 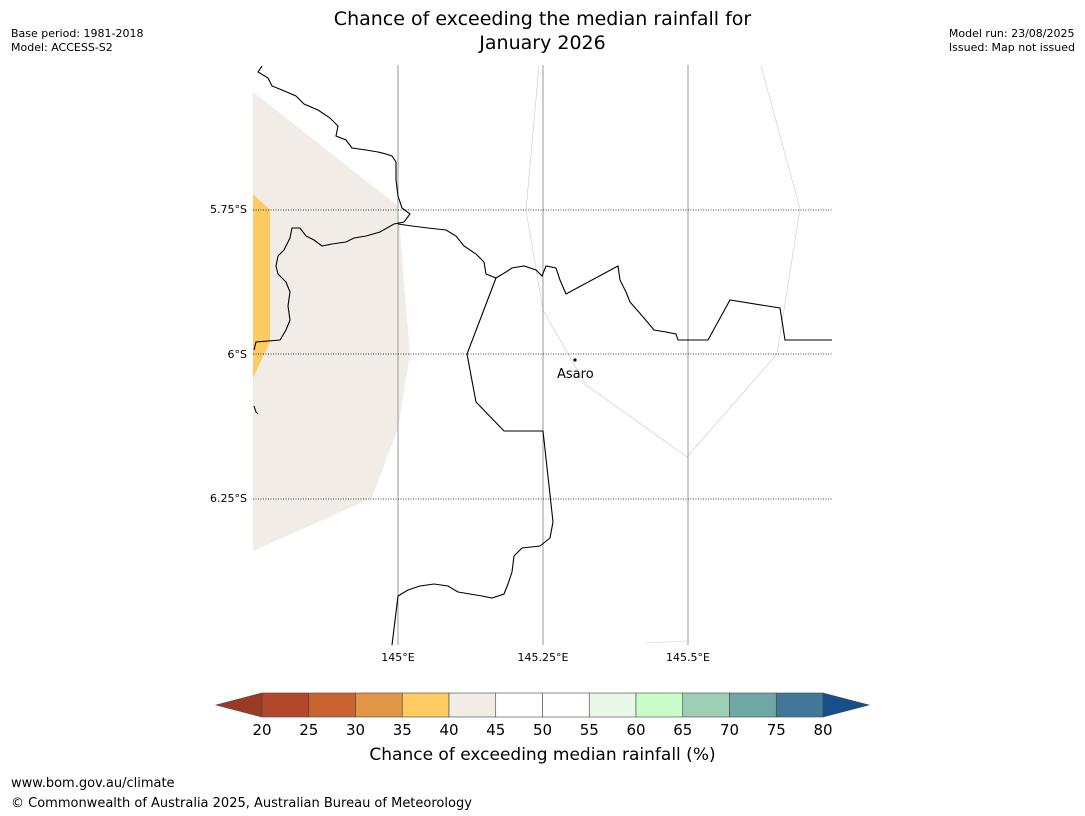 I want to click on colorbar-under-arrow, so click(x=238, y=705).